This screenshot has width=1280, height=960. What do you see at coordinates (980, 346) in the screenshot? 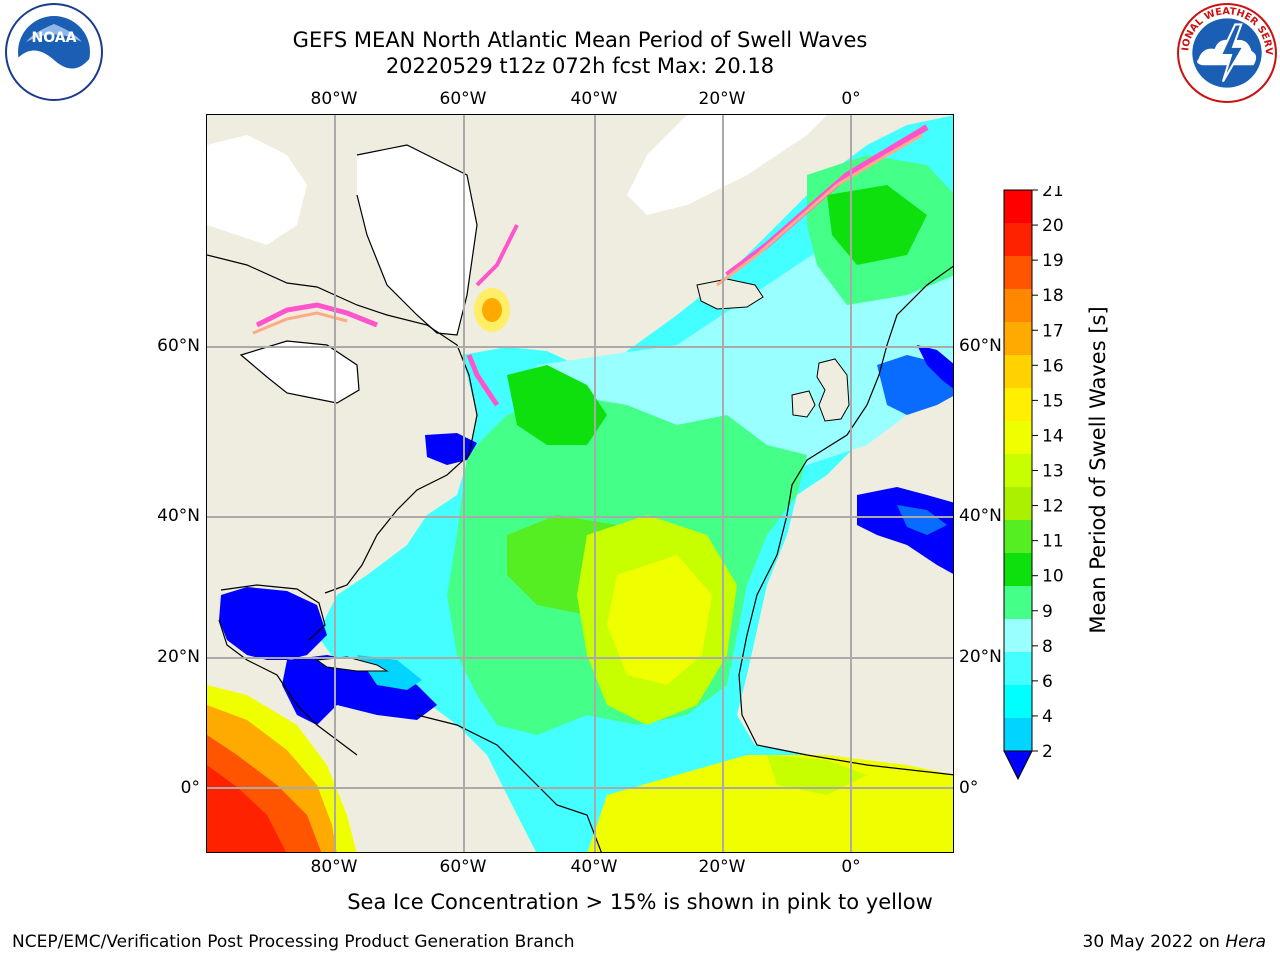
I see `lat-tick-right: 60°N` at bounding box center [980, 346].